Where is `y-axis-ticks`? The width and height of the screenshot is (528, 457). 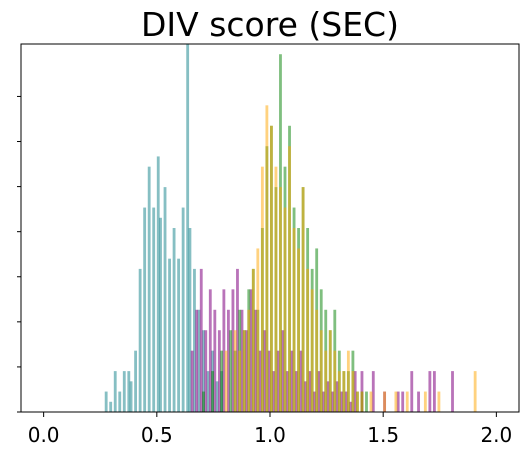 y-axis-ticks is located at coordinates (19, 254).